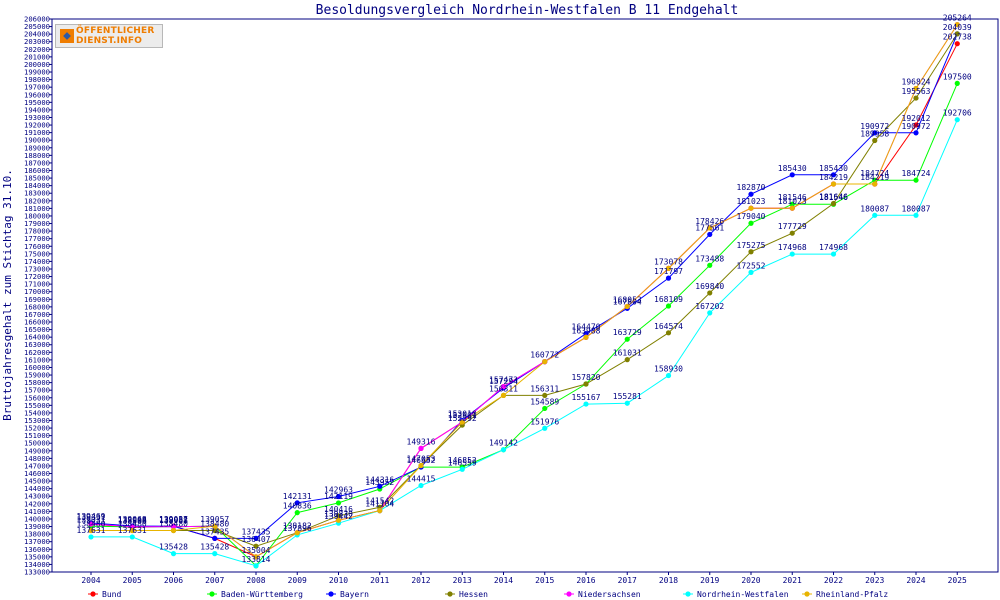 This screenshot has height=600, width=1000. What do you see at coordinates (37, 503) in the screenshot?
I see `y-tick-label: 142000` at bounding box center [37, 503].